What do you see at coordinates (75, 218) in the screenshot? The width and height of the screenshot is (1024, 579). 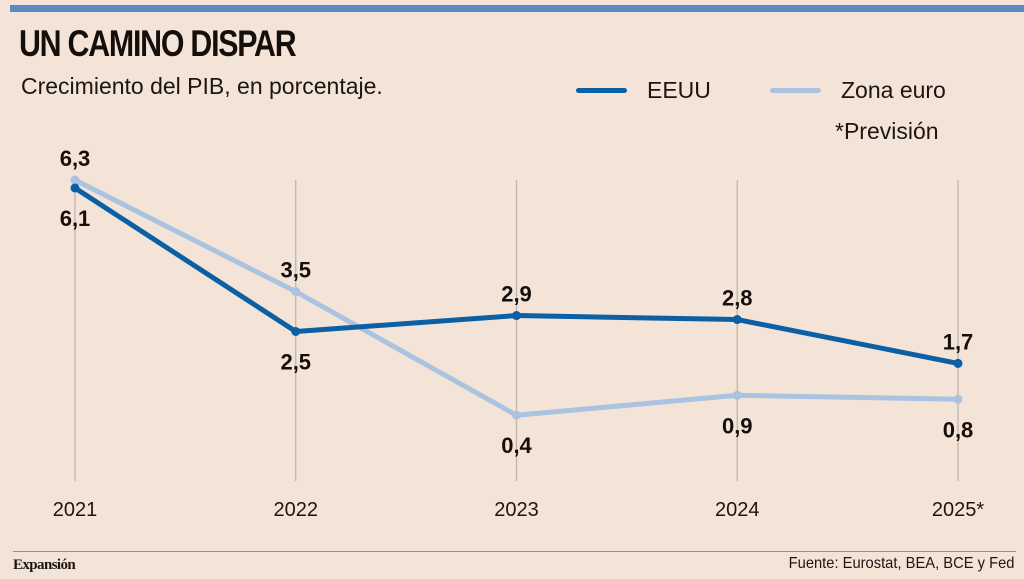 I see `data-label-eeuu: 6,1` at bounding box center [75, 218].